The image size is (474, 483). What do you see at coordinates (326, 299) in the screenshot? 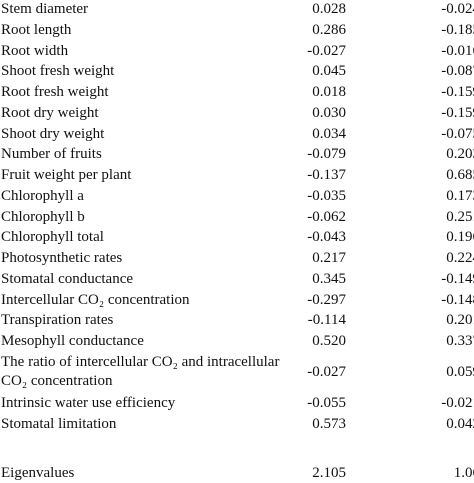
I see `value: -0.297` at bounding box center [326, 299].